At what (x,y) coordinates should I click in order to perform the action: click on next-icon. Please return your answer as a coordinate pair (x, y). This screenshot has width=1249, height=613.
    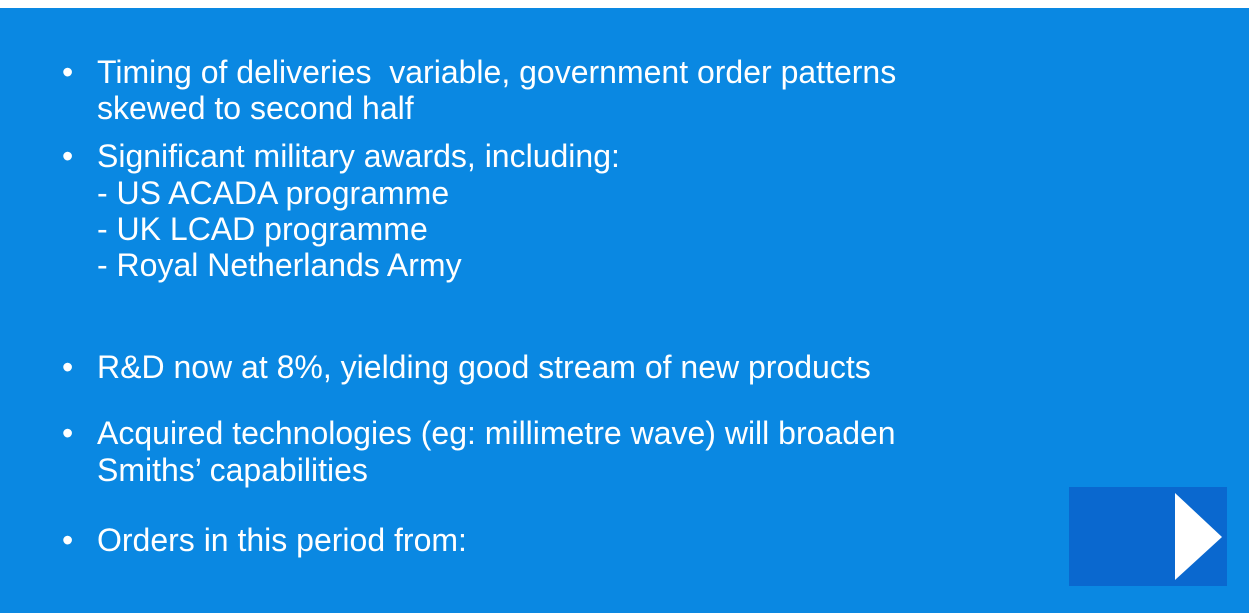
    Looking at the image, I should click on (1198, 536).